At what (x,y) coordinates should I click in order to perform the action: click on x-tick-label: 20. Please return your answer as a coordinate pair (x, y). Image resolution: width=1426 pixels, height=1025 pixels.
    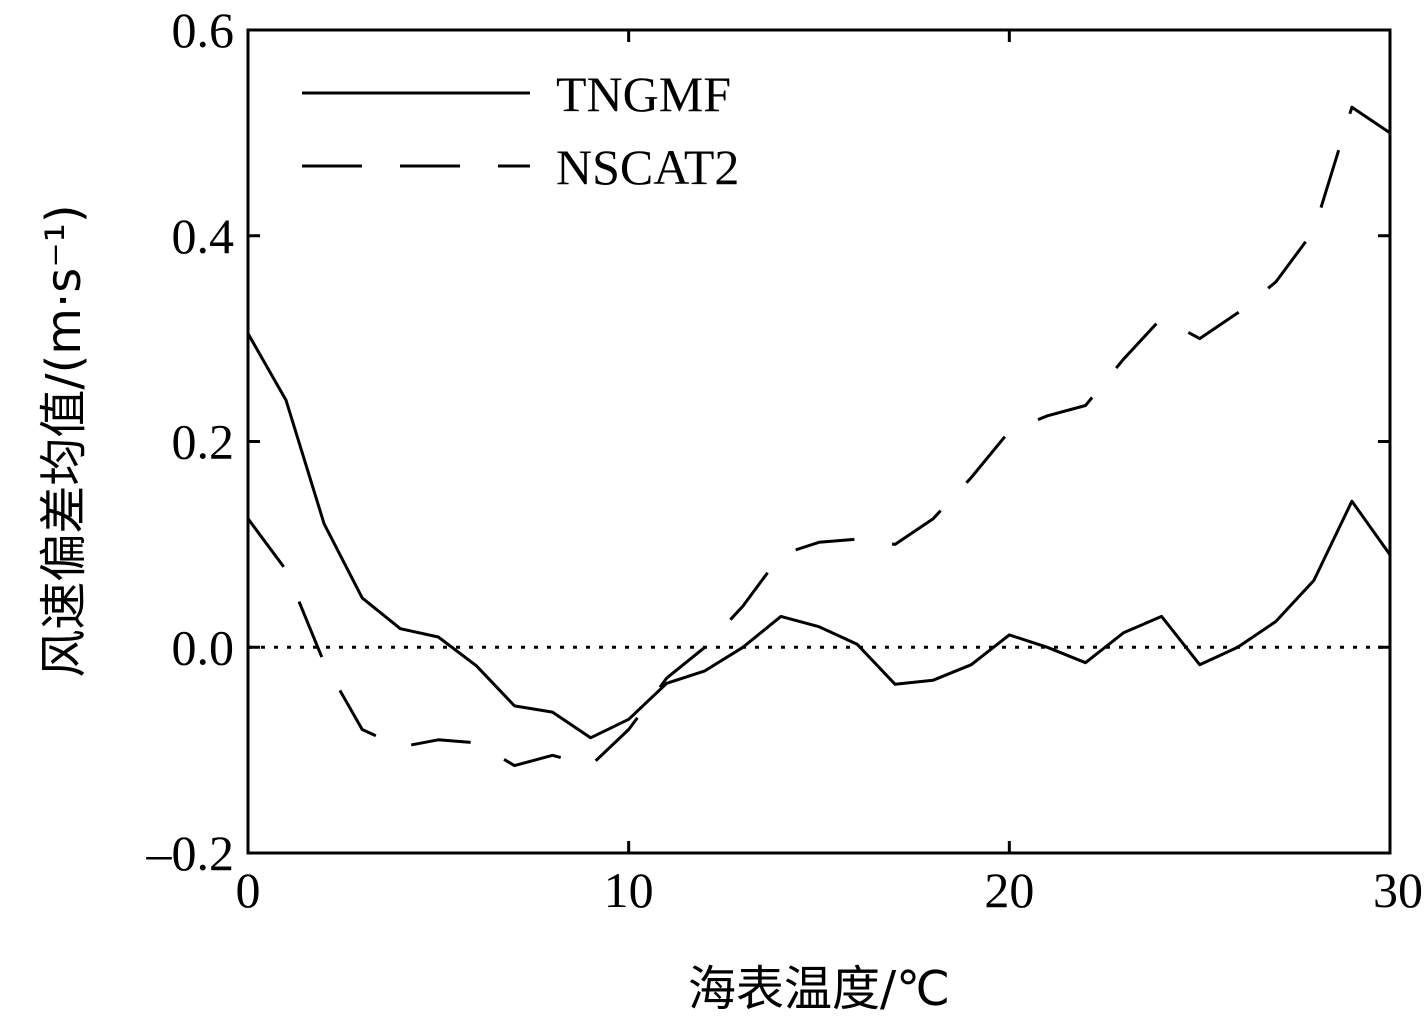
    Looking at the image, I should click on (1009, 890).